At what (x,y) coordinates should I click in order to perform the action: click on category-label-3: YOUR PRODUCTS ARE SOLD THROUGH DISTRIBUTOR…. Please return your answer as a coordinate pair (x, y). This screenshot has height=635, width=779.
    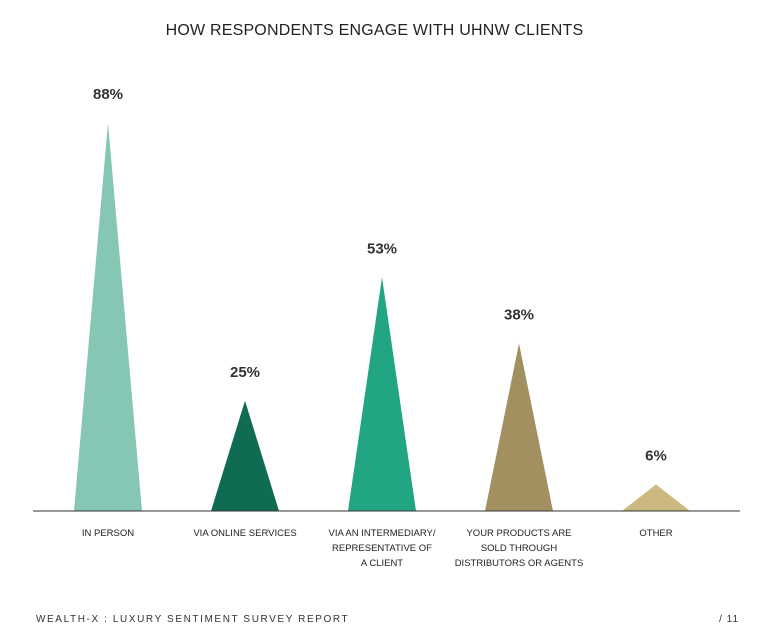
    Looking at the image, I should click on (519, 548).